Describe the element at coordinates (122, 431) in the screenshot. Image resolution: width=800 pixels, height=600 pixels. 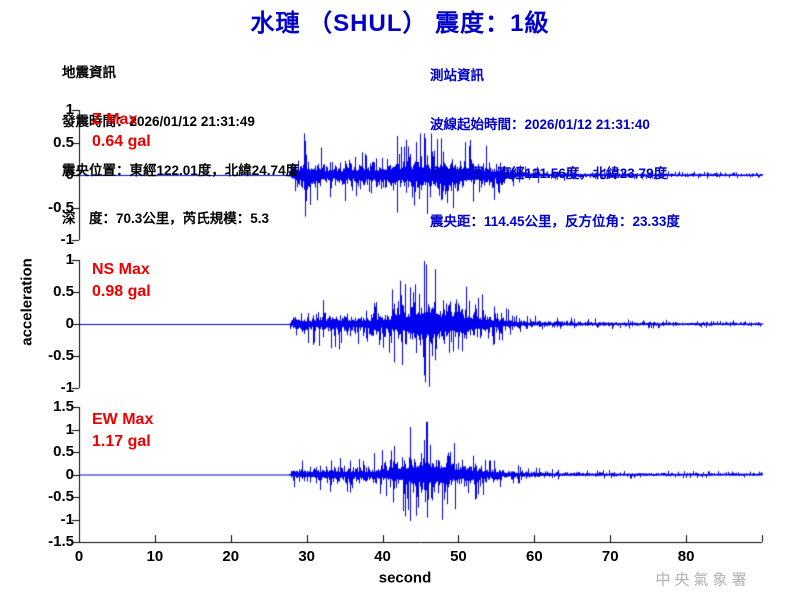
I see `channel-label-ew: EW Max 1.17 gal` at that location.